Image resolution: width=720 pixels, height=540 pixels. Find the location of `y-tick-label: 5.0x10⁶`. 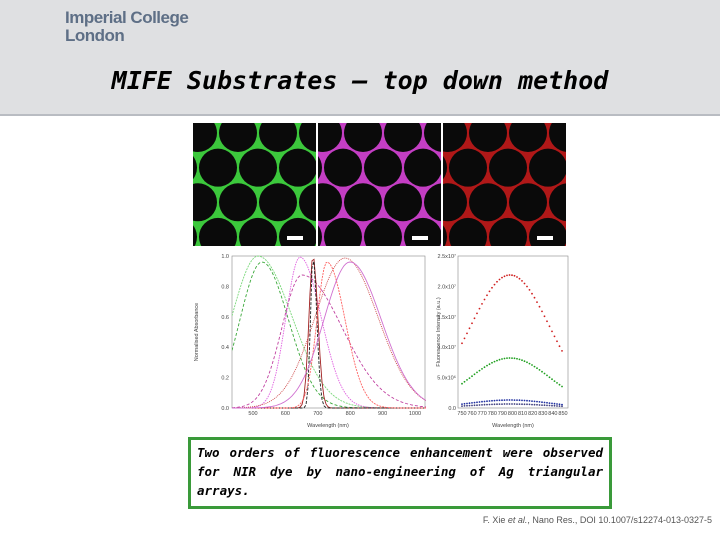

y-tick-label: 5.0x10⁶ is located at coordinates (446, 378).